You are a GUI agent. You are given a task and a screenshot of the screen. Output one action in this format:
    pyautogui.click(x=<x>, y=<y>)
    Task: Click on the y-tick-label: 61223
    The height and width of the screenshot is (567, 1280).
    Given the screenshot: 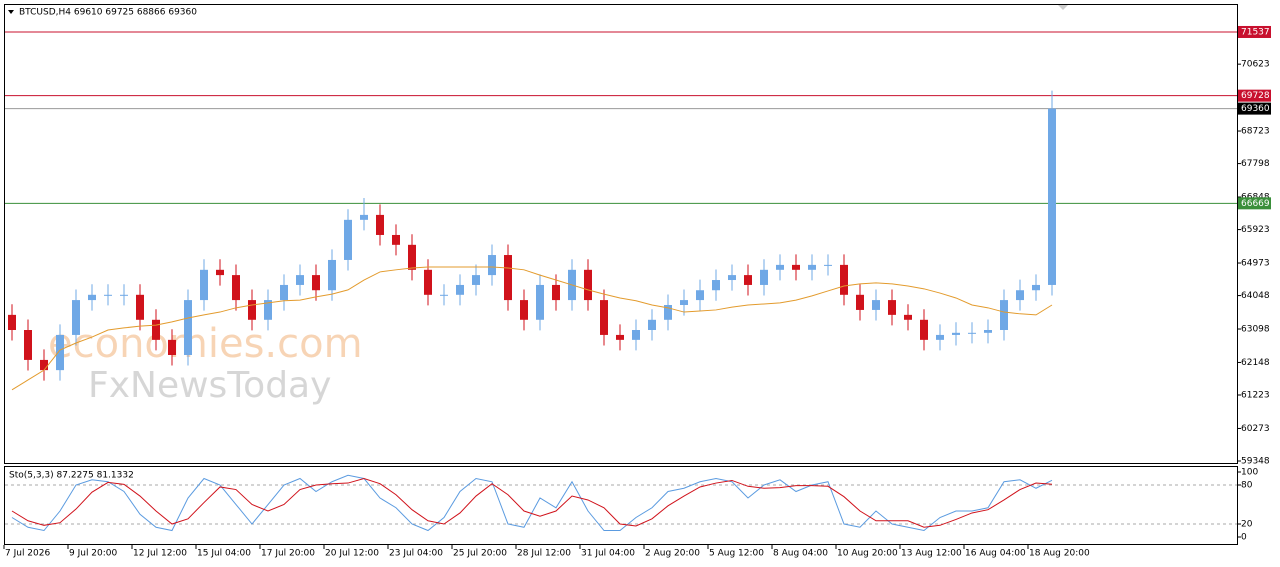 What is the action you would take?
    pyautogui.click(x=1255, y=396)
    